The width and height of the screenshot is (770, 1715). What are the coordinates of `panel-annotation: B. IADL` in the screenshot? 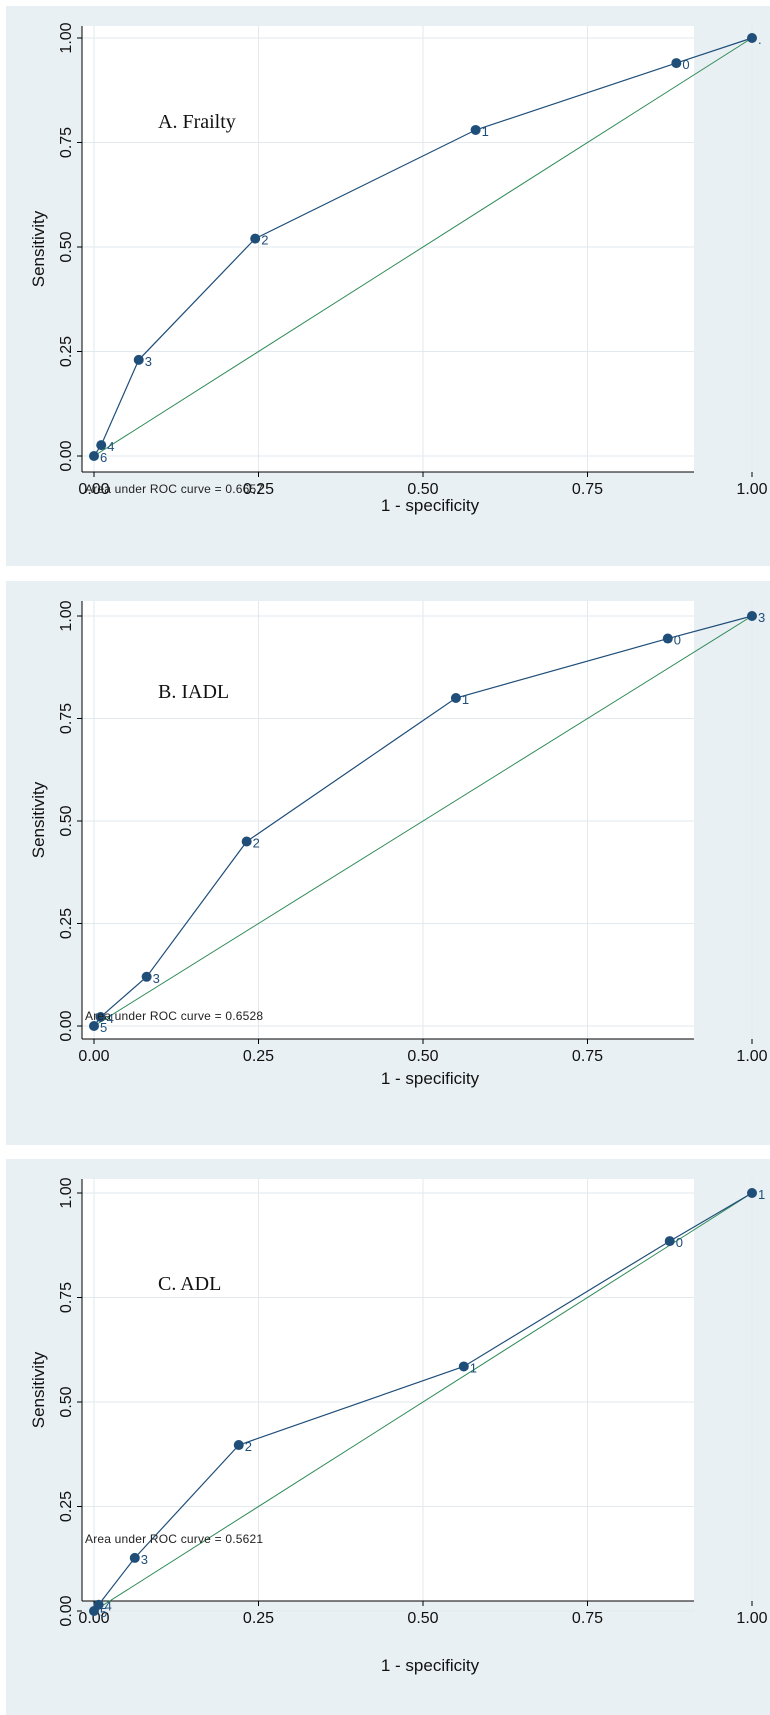 It's located at (193, 692).